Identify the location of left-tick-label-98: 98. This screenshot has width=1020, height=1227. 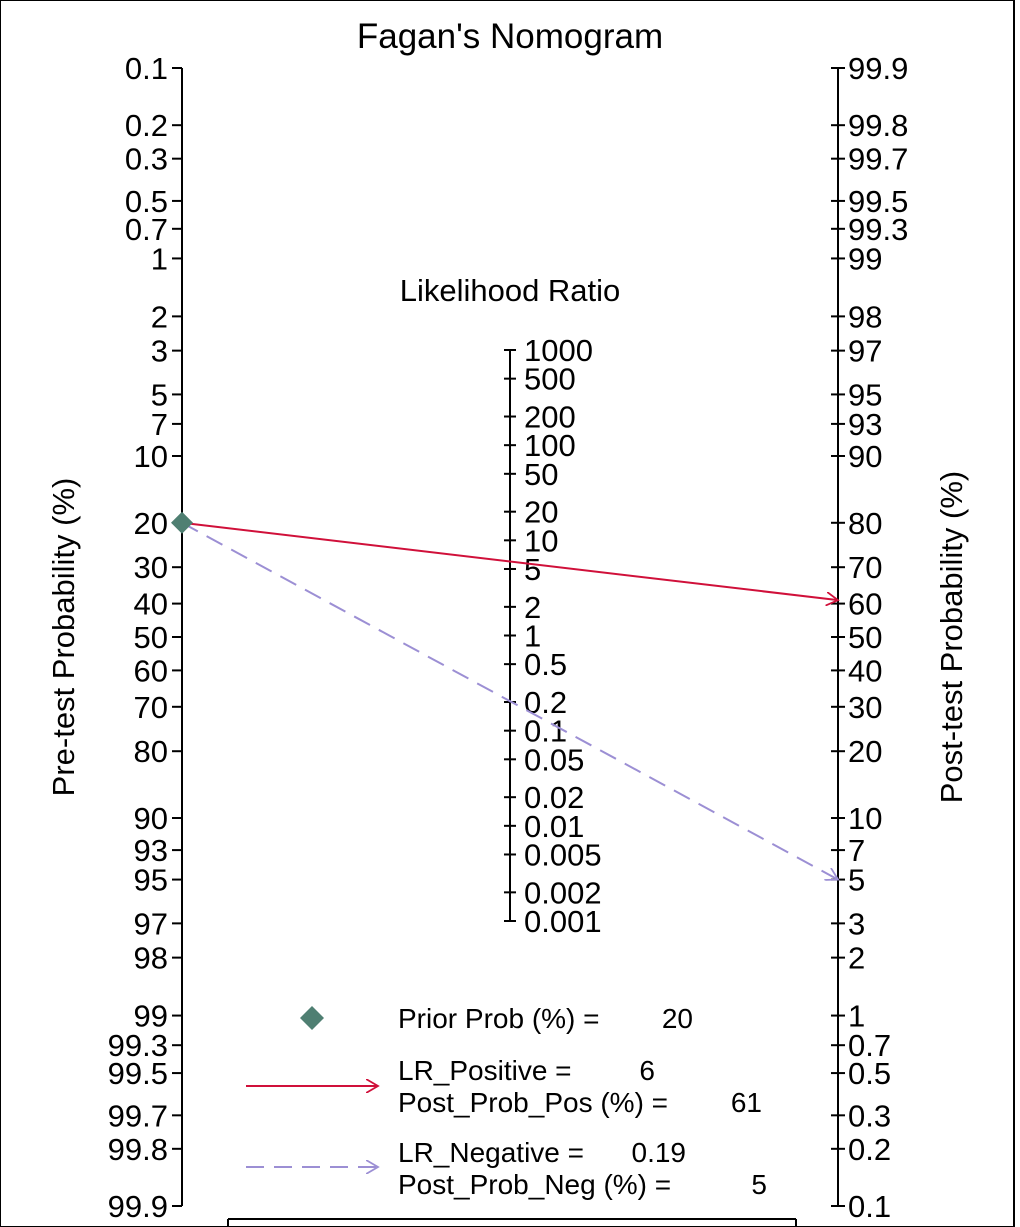
(151, 958).